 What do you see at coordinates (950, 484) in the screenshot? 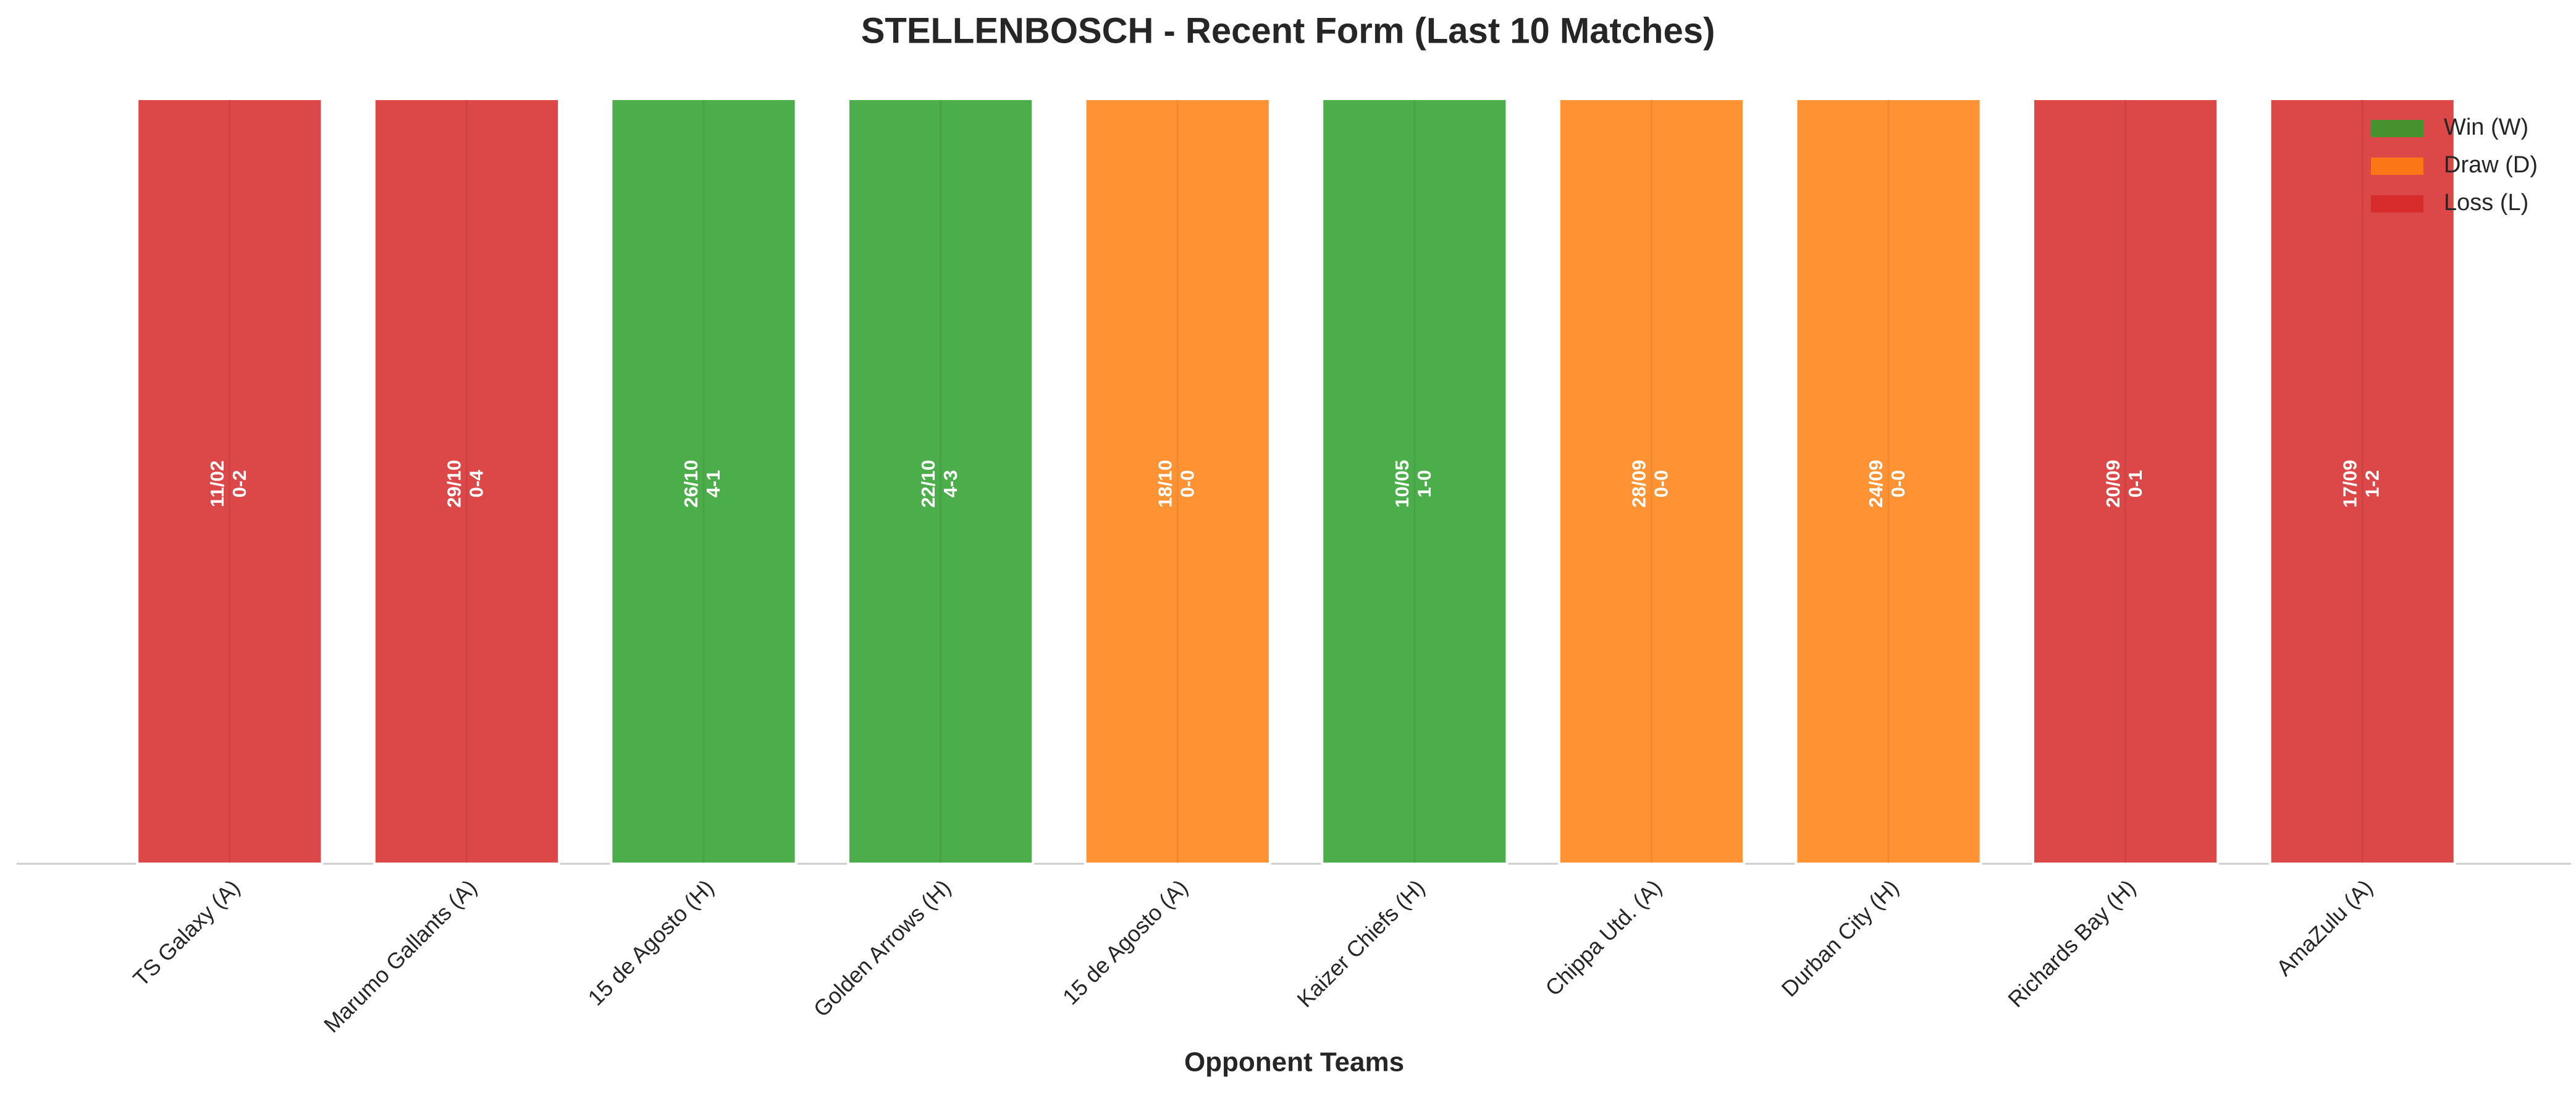
I see `bar-score-label: 4-3` at bounding box center [950, 484].